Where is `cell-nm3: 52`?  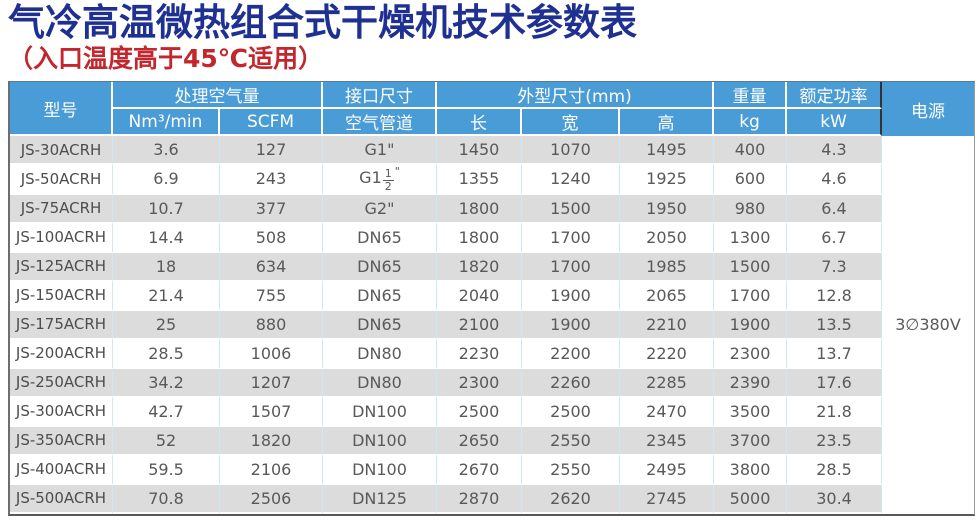 cell-nm3: 52 is located at coordinates (166, 441).